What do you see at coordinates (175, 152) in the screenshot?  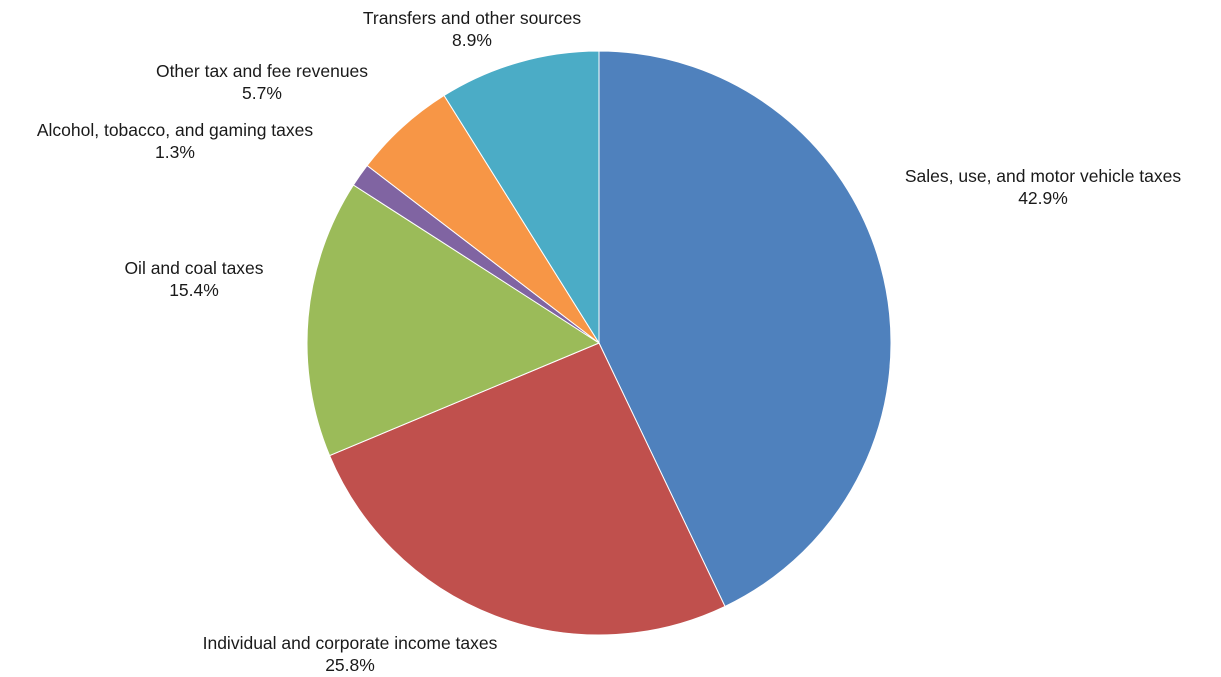 I see `slice-value-alcohol-tobacco-gaming: 1.3%` at bounding box center [175, 152].